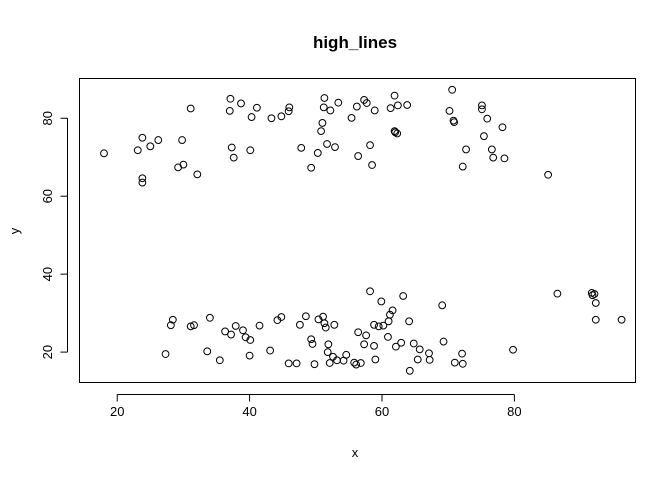 The image size is (672, 480). What do you see at coordinates (316, 406) in the screenshot?
I see `x-axis: 20 40 60 80` at bounding box center [316, 406].